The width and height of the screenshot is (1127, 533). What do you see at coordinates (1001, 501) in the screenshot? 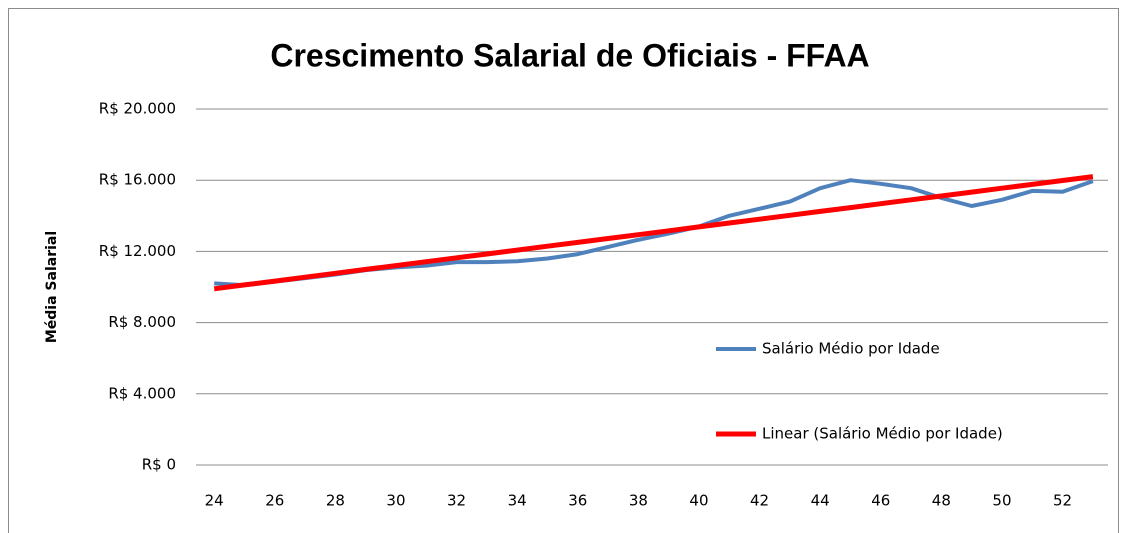
I see `x-tick-label: 50` at bounding box center [1001, 501].